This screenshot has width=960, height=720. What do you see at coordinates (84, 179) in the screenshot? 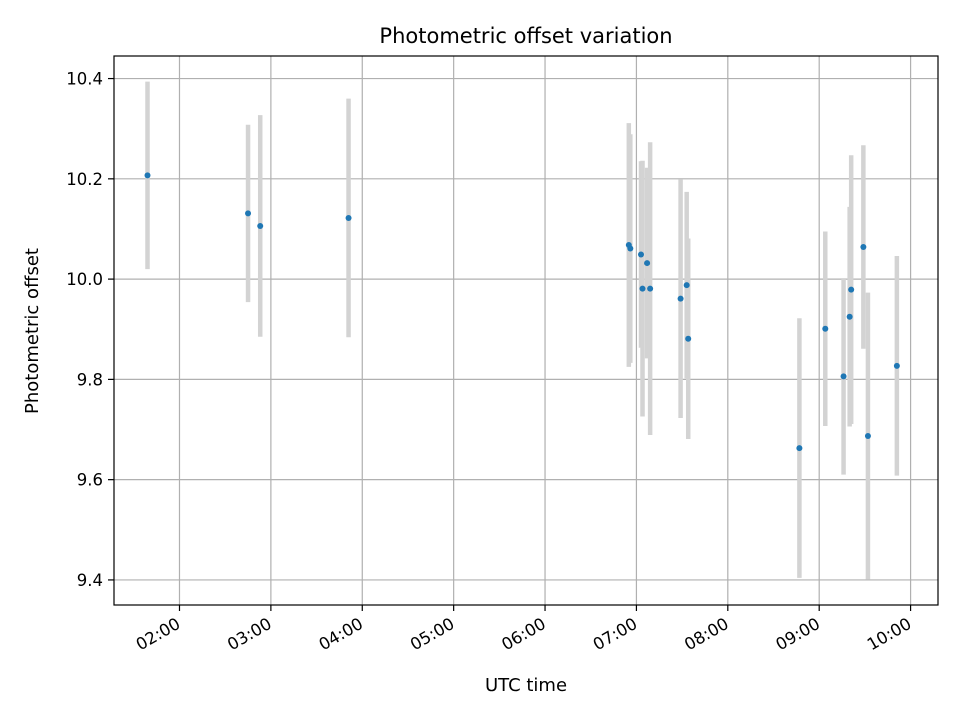
I see `y-tick-label: 10.2` at bounding box center [84, 179].